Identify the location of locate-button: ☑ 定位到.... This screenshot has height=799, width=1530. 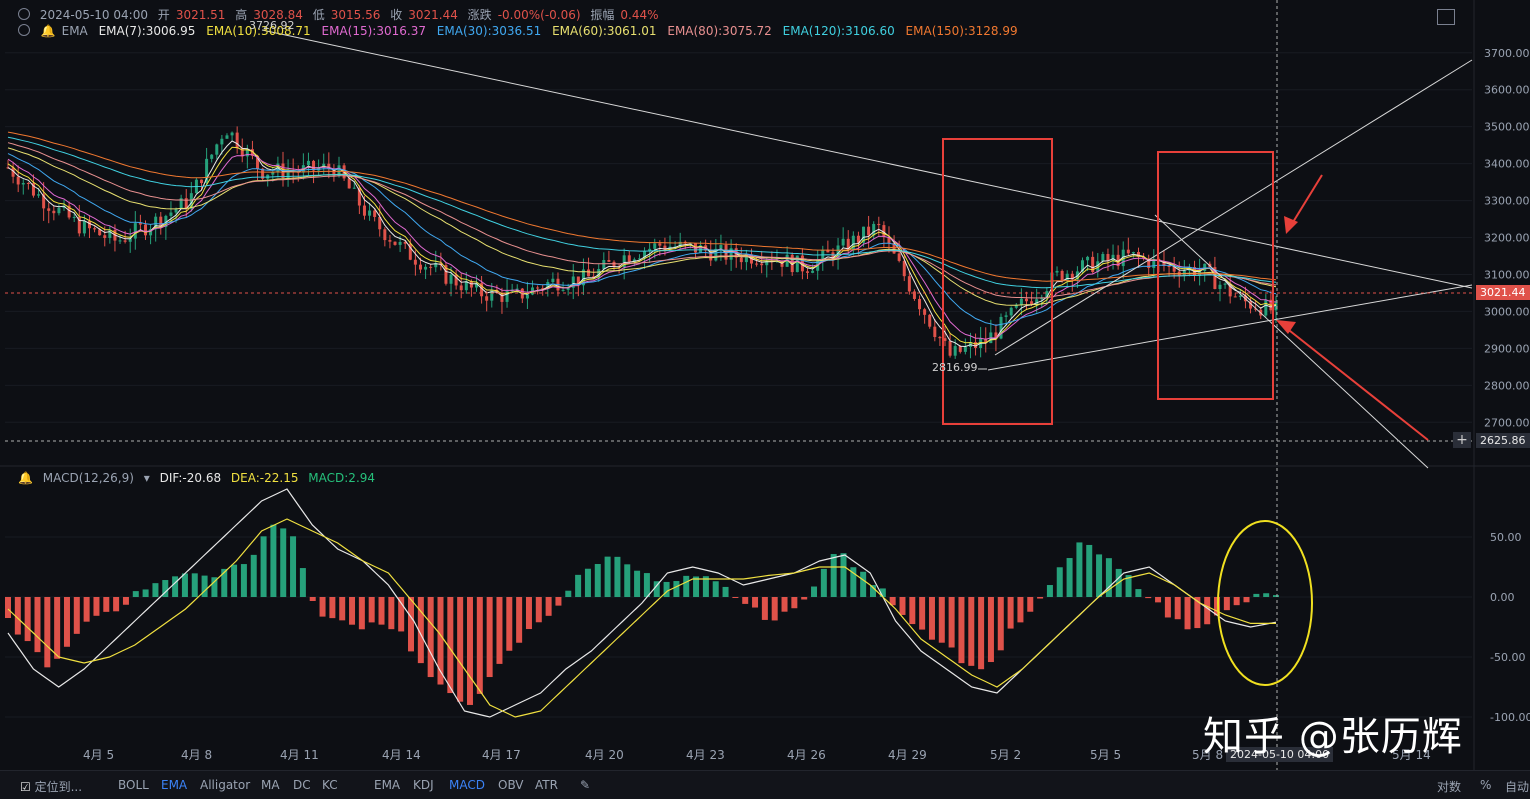
(51, 787).